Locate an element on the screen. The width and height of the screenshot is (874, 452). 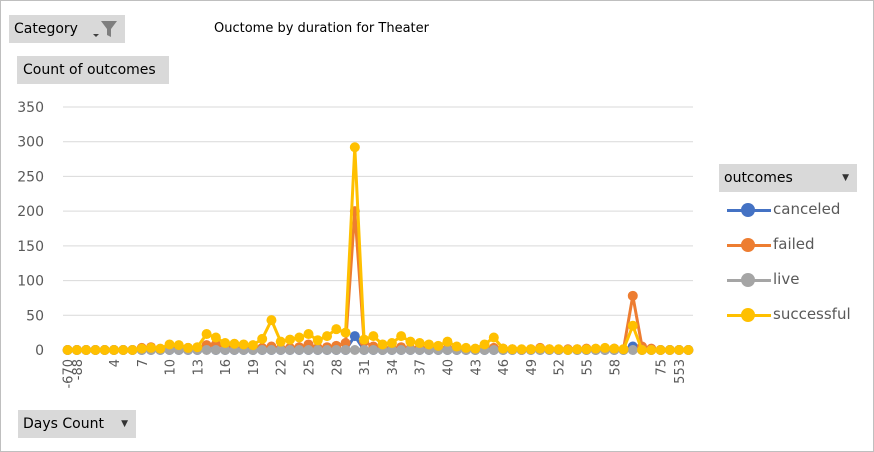
outcomes-legend-button: outcomes ▼ is located at coordinates (788, 178).